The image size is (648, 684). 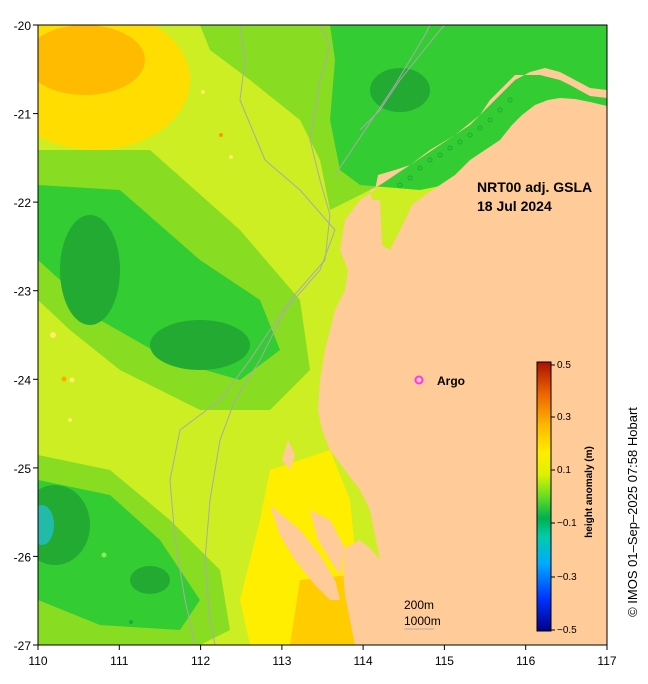 I want to click on lon-axis: 110 111 112 113 114 115 116 117, so click(x=322, y=656).